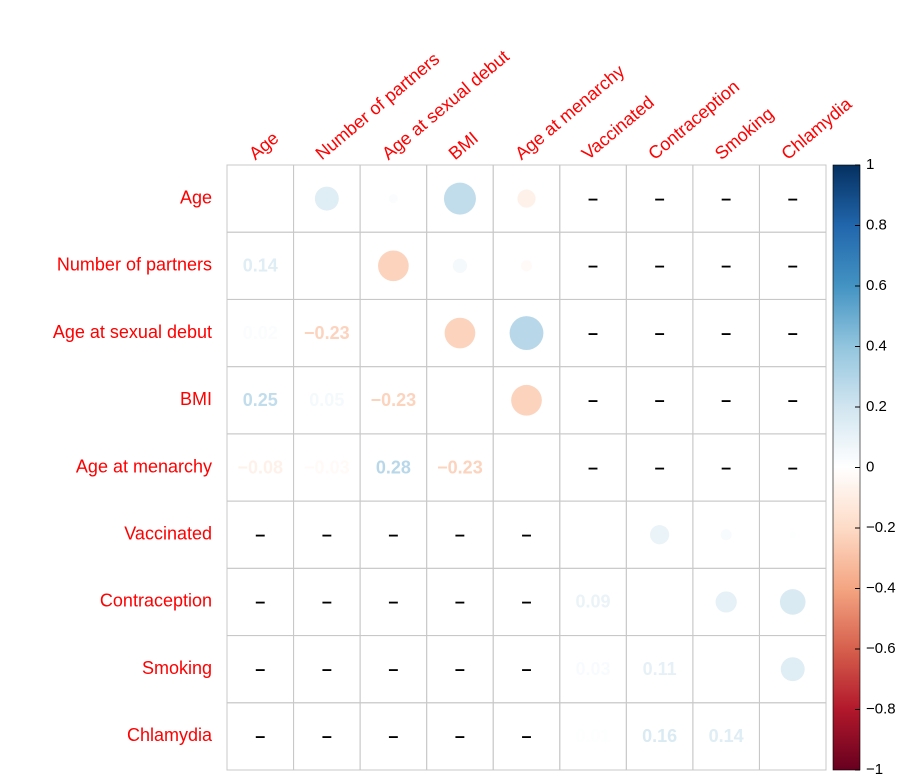  I want to click on corr-value: −0.03, so click(327, 467).